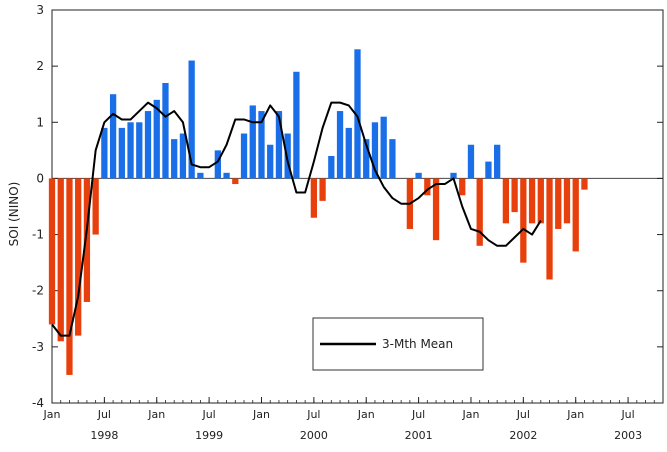  Describe the element at coordinates (38, 347) in the screenshot. I see `y-tick-label: -3` at that location.